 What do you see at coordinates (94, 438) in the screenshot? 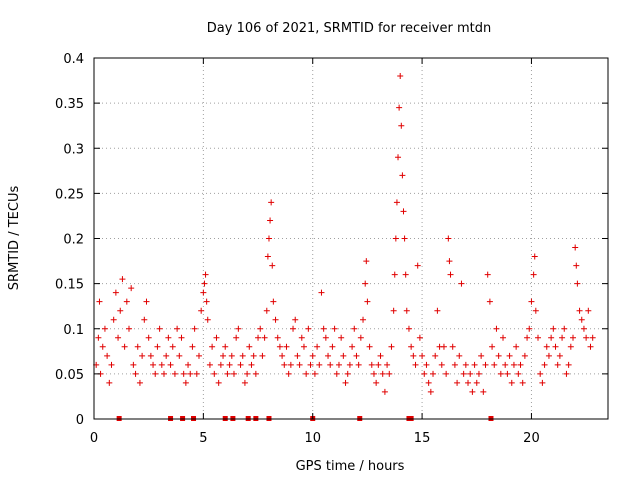
I see `x-tick-label: 0` at bounding box center [94, 438].